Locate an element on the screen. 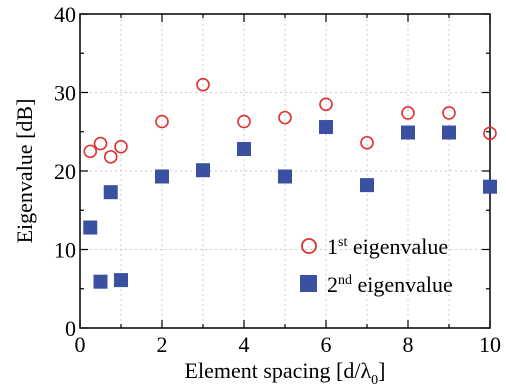  legend: 1st eigenvalue 2nd eigenvalue is located at coordinates (376, 265).